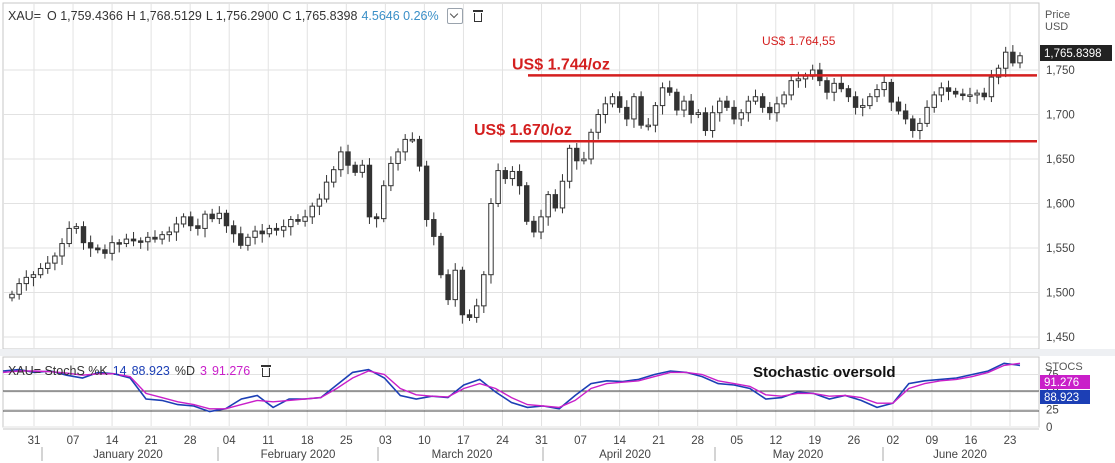  What do you see at coordinates (463, 441) in the screenshot?
I see `day-tick-label: 17` at bounding box center [463, 441].